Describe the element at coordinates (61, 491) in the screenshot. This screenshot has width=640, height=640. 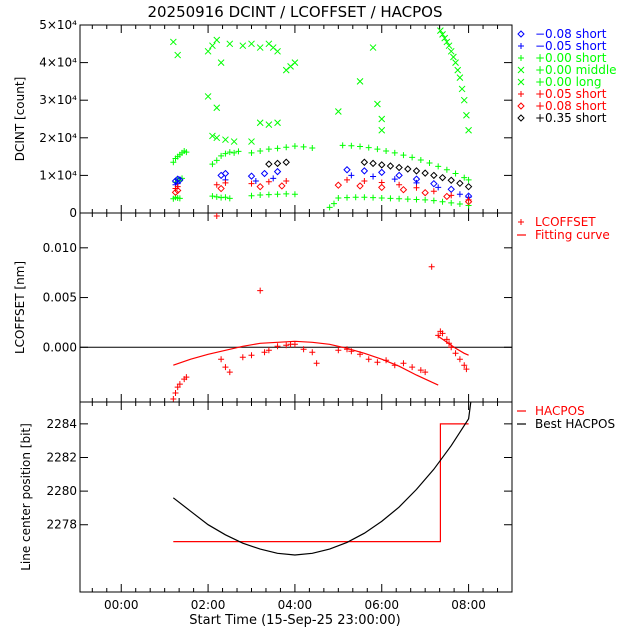
I see `y-tick-label: 2280` at that location.